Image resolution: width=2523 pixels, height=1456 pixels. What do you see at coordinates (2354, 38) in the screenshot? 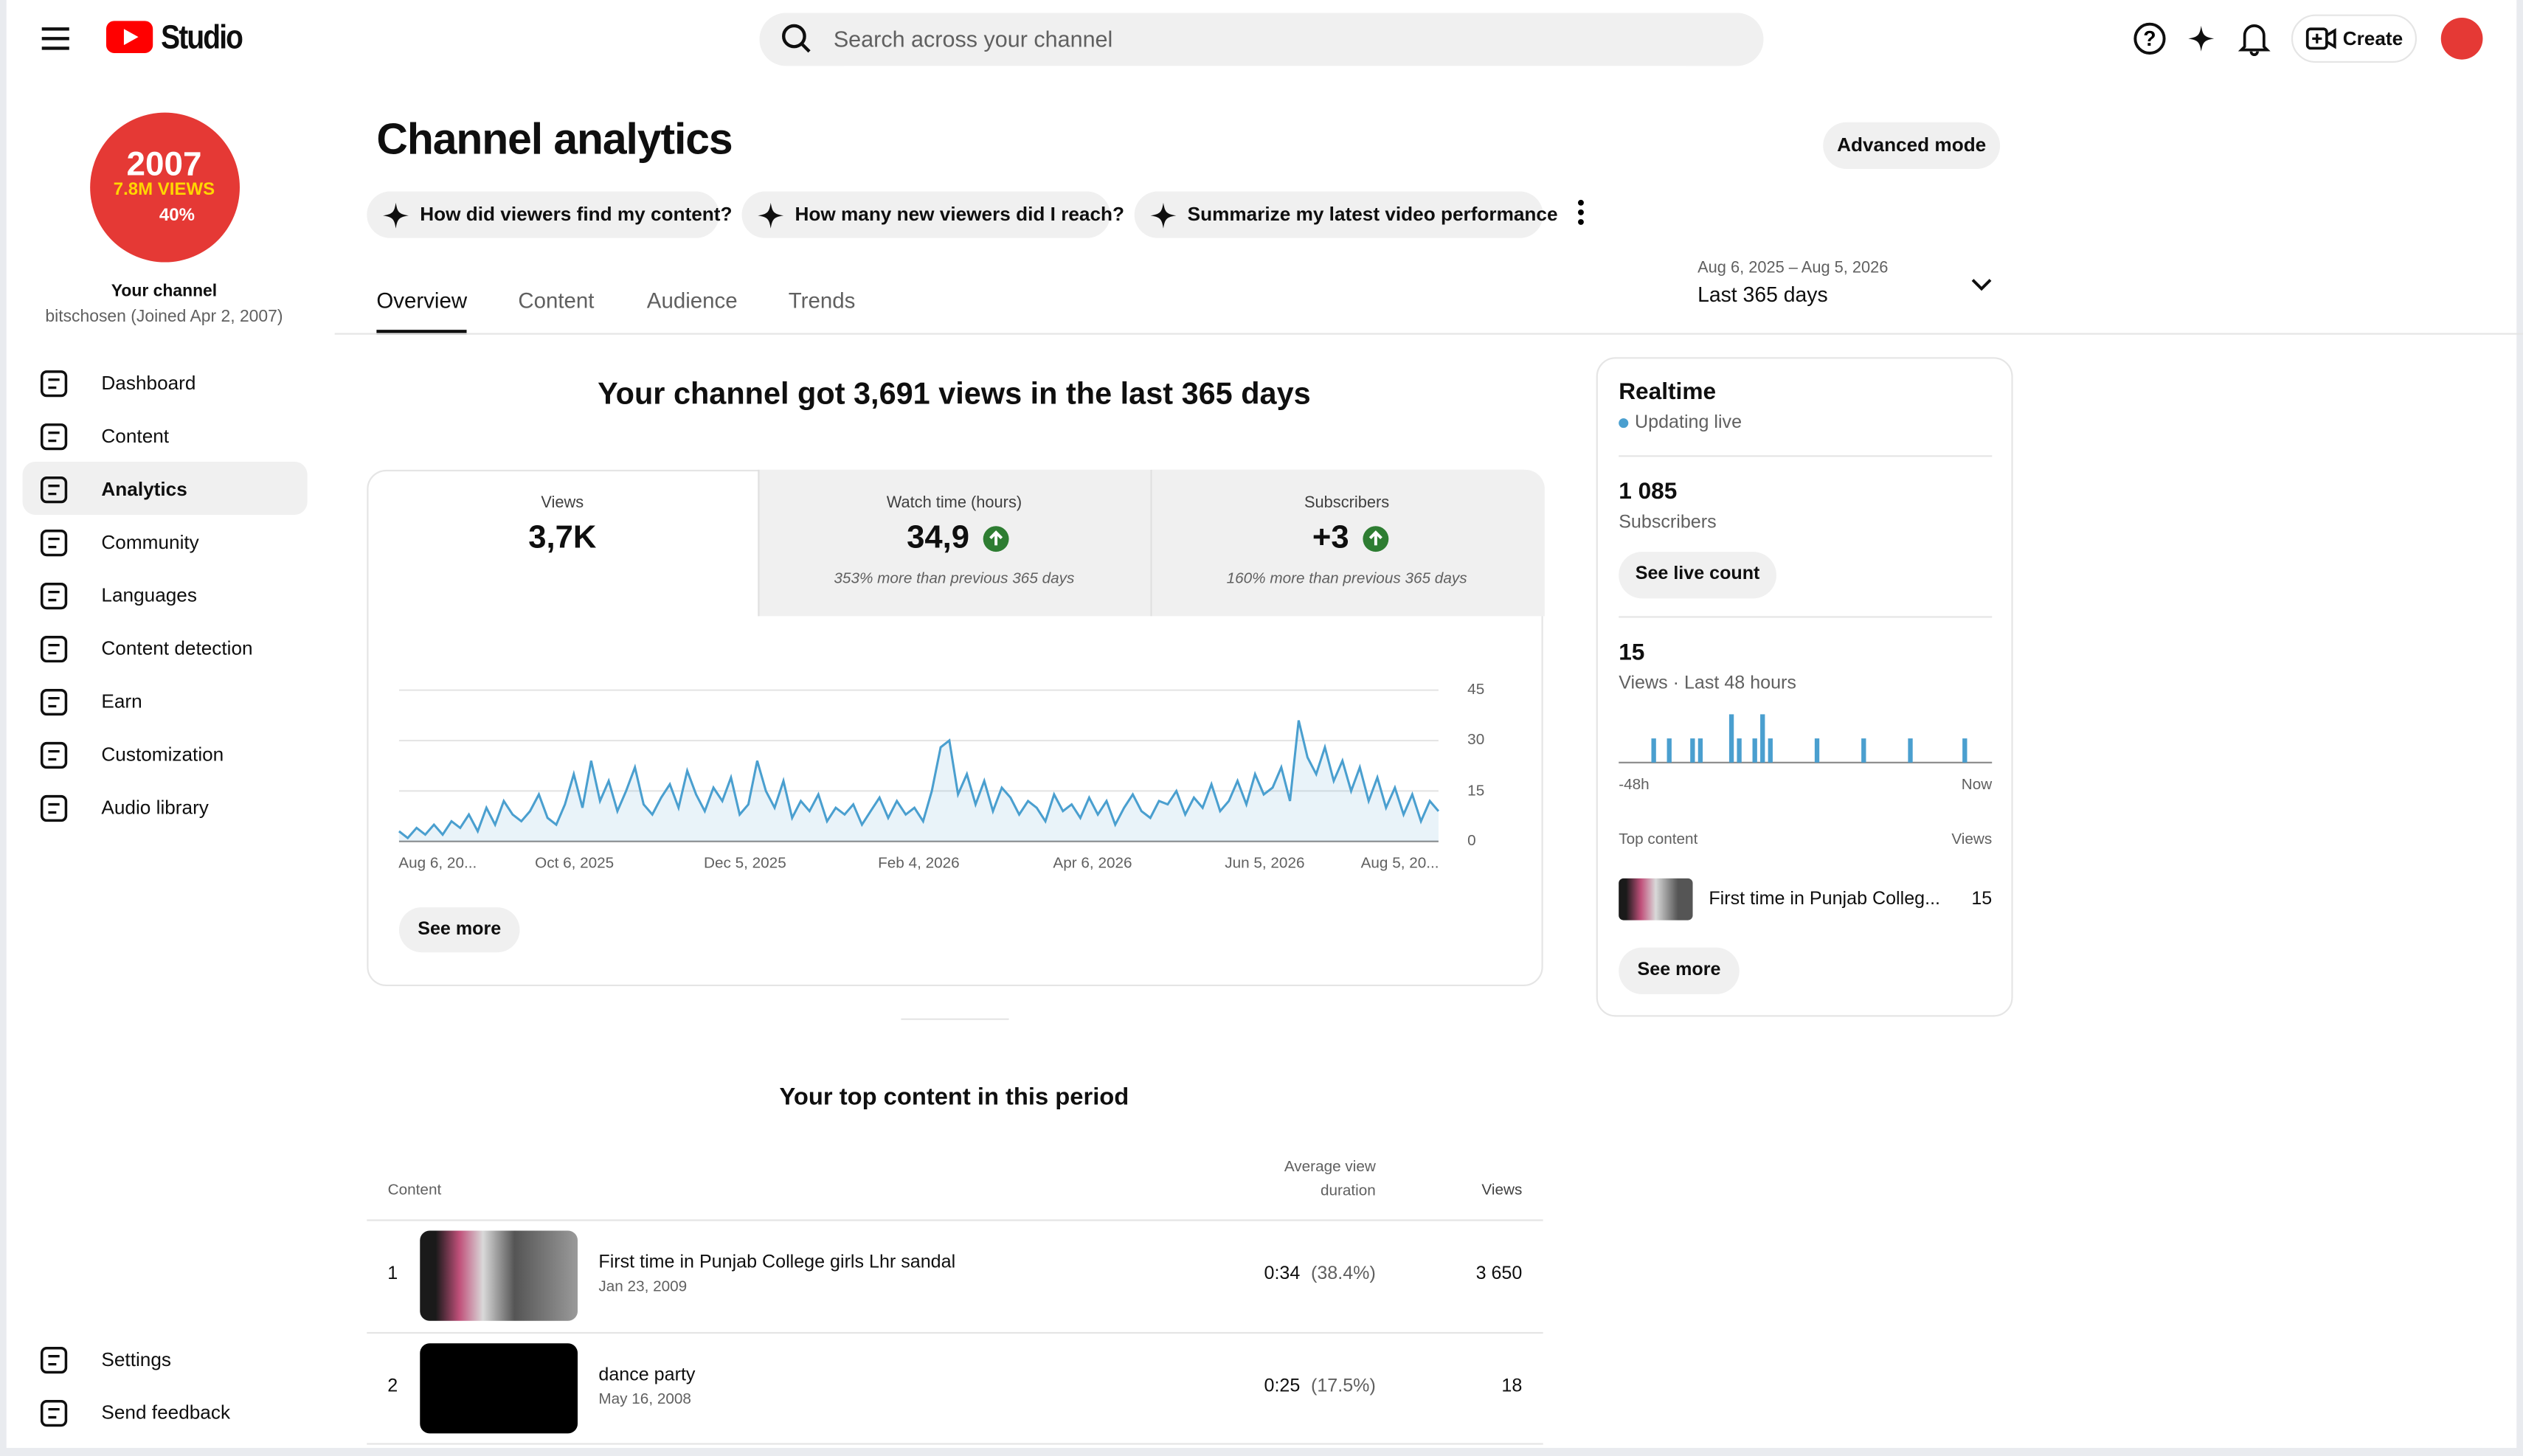
I see `create-button` at bounding box center [2354, 38].